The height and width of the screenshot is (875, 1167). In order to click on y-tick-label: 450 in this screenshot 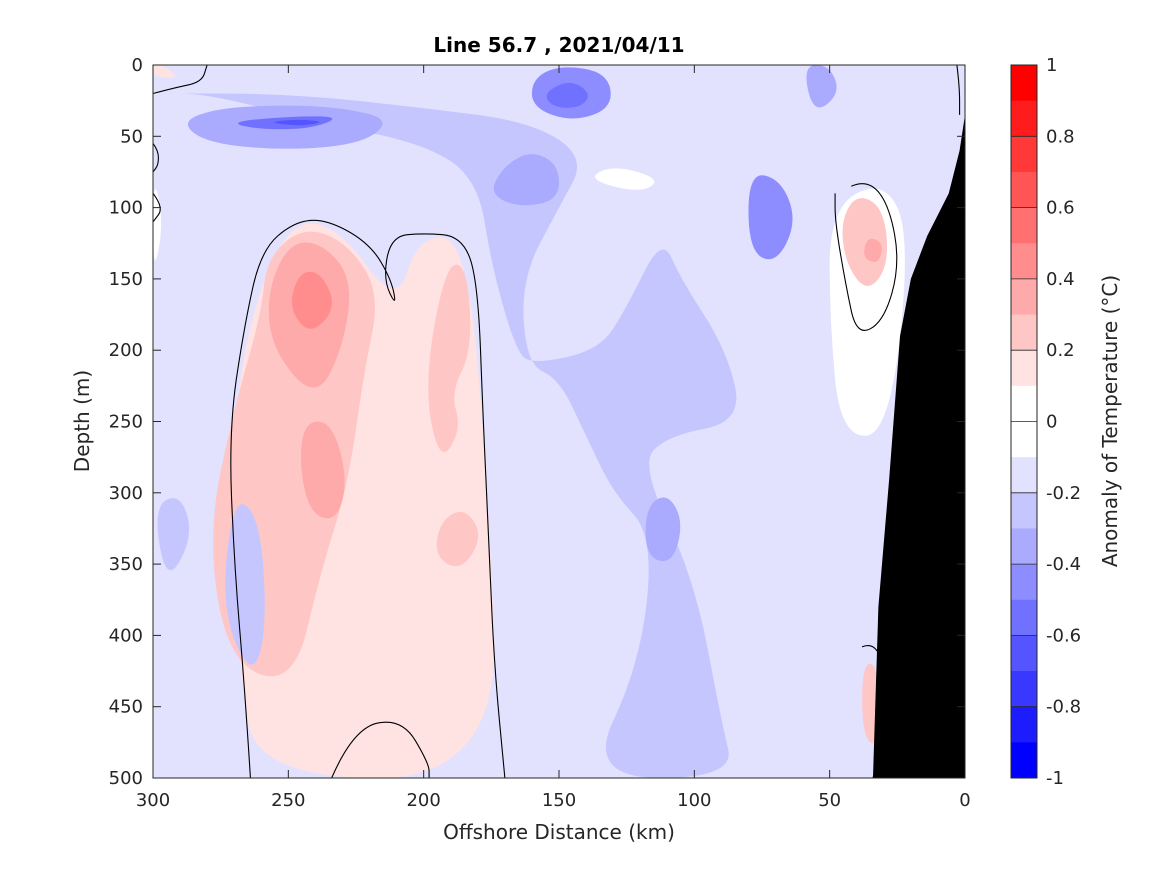, I will do `click(126, 707)`.